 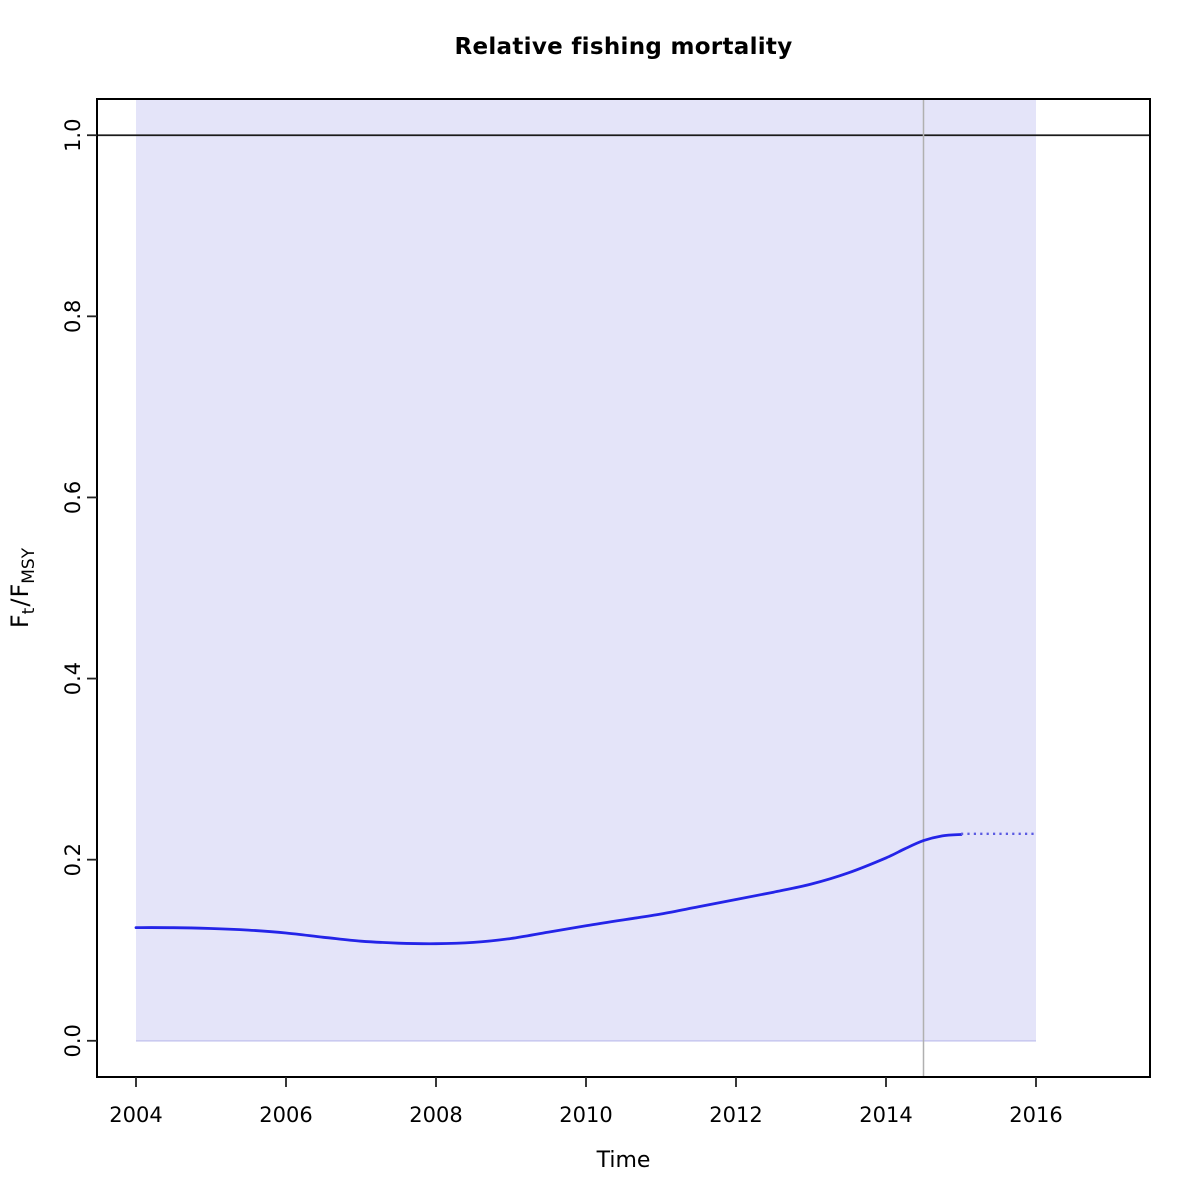 I want to click on estimate-curve, so click(x=548, y=889).